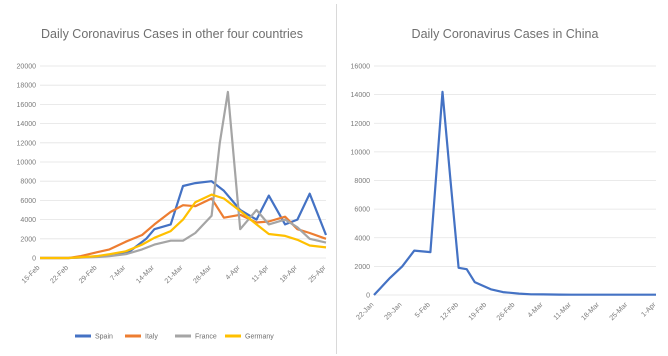  What do you see at coordinates (206, 337) in the screenshot?
I see `legend-label-france: France` at bounding box center [206, 337].